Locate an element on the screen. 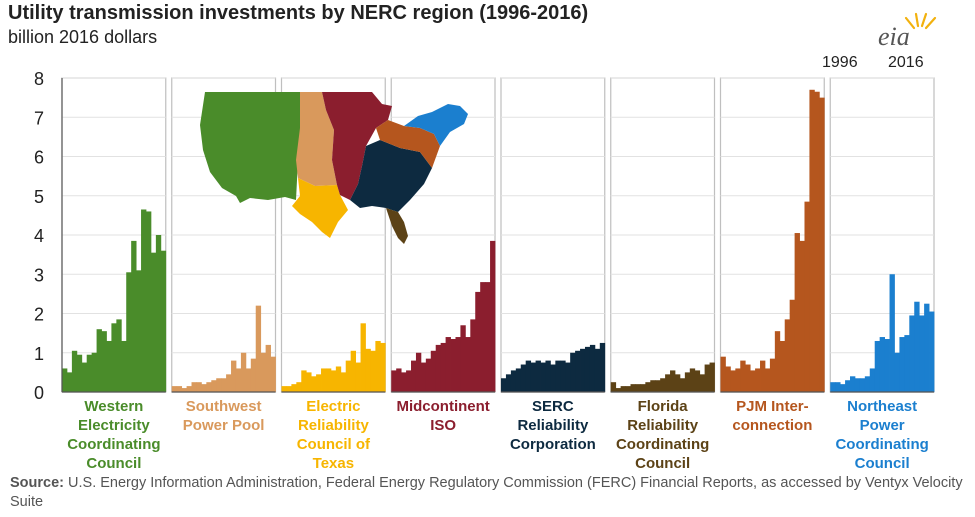  region-label: SERC Reliability Corporation is located at coordinates (553, 425).